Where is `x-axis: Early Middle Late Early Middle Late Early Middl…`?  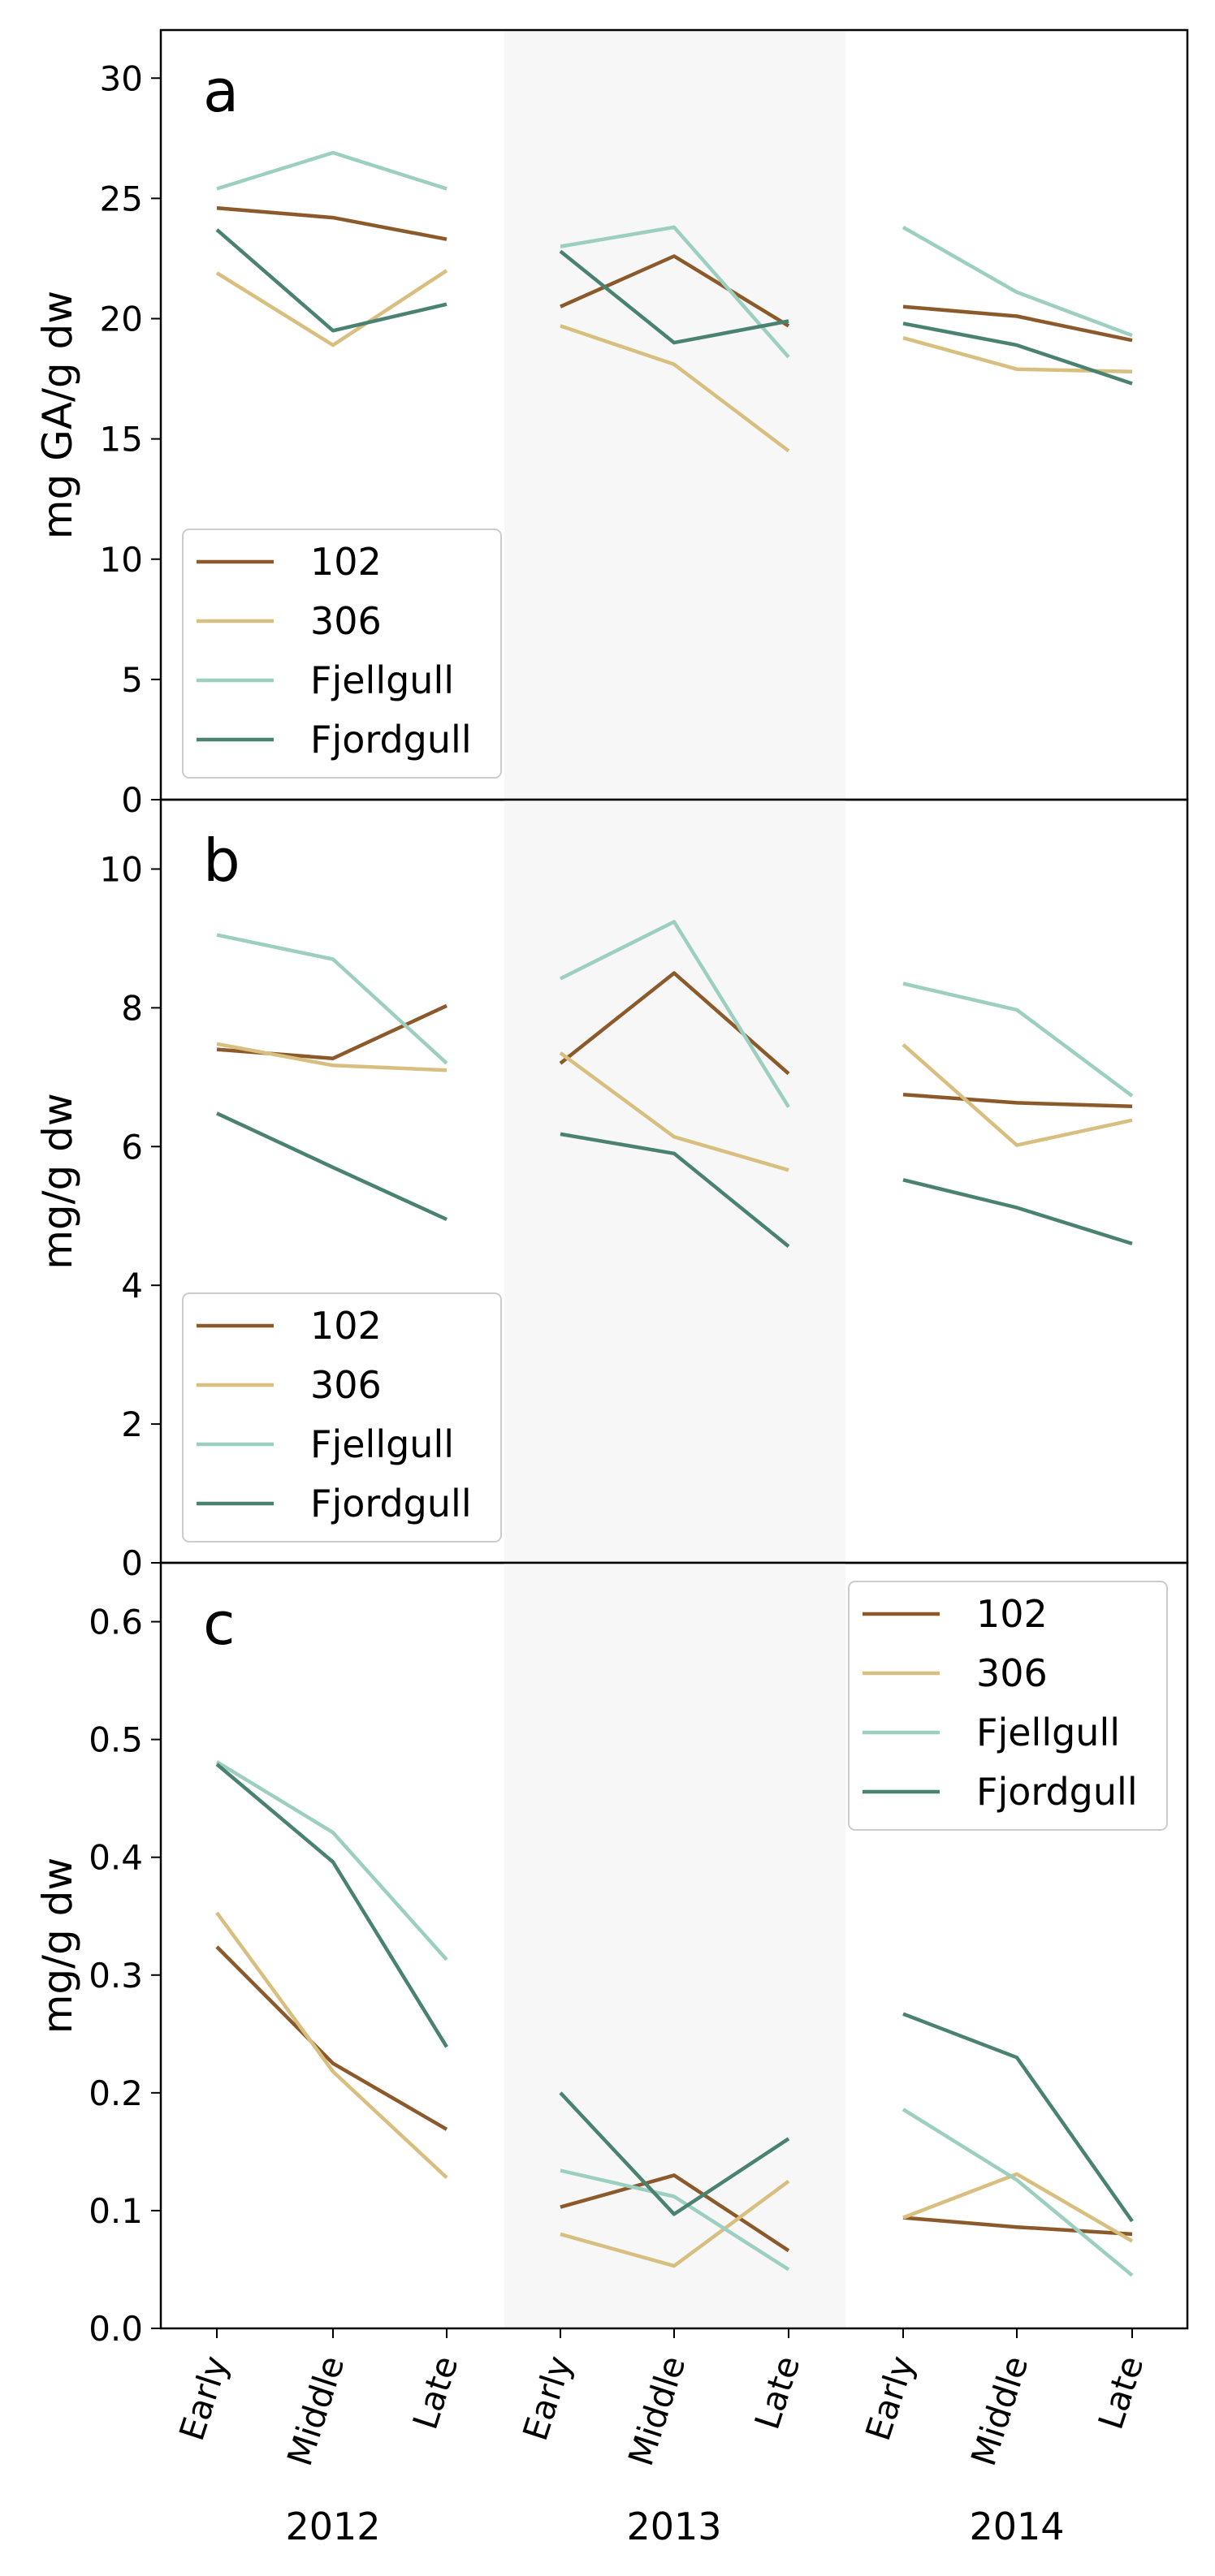 x-axis: Early Middle Late Early Middle Late Early Middl… is located at coordinates (661, 2438).